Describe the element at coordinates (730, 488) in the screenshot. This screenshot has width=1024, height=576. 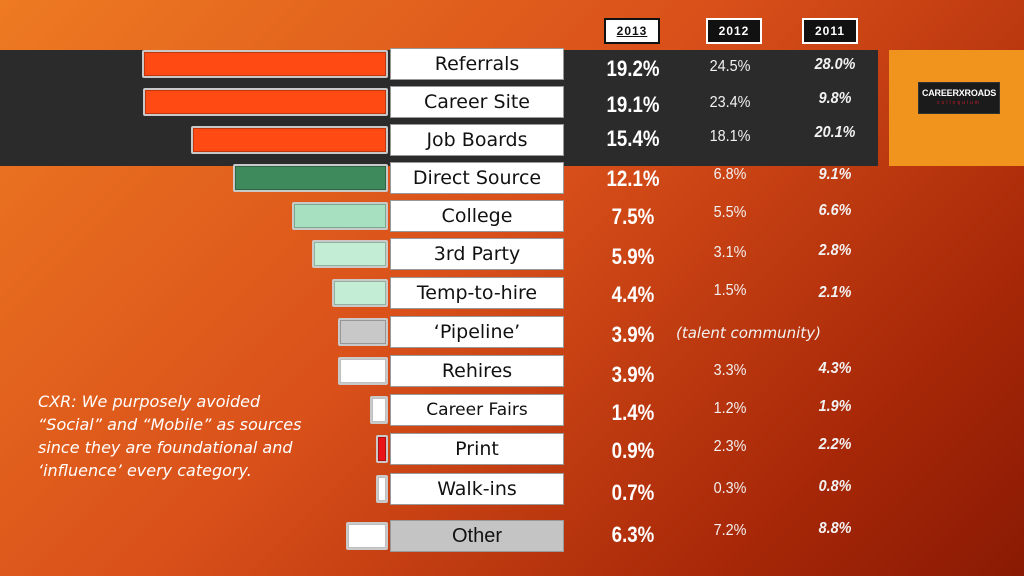
I see `value-2012: 0.3%` at that location.